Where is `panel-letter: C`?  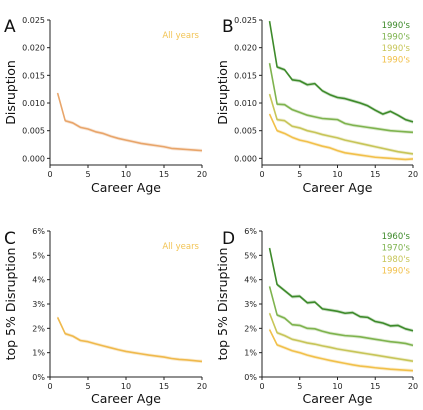
panel-letter: C is located at coordinates (10, 239).